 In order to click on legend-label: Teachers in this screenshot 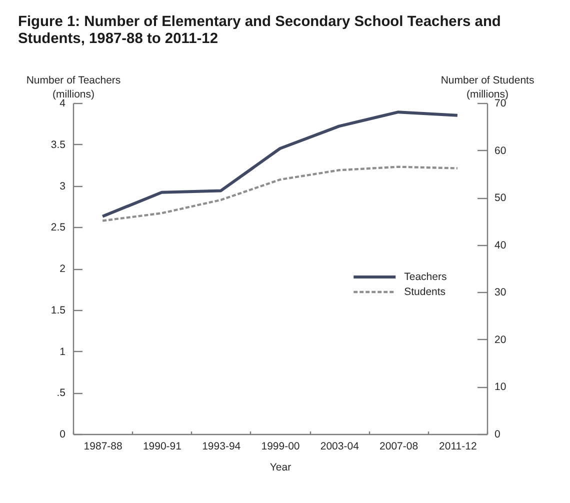, I will do `click(425, 277)`.